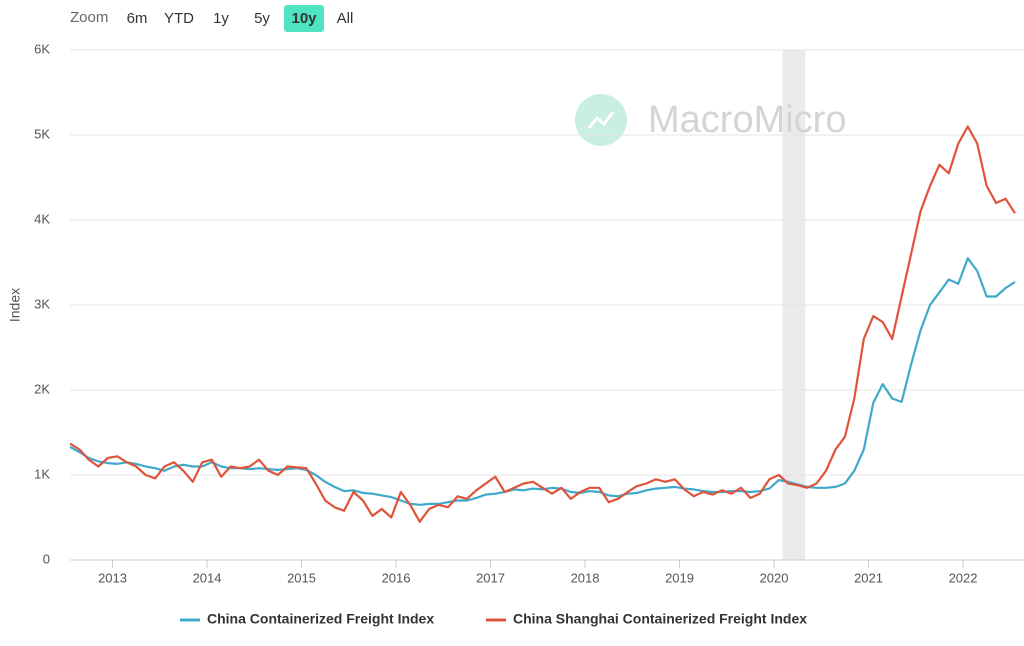 This screenshot has height=646, width=1024. Describe the element at coordinates (42, 388) in the screenshot. I see `y-tick-label: 2K` at that location.